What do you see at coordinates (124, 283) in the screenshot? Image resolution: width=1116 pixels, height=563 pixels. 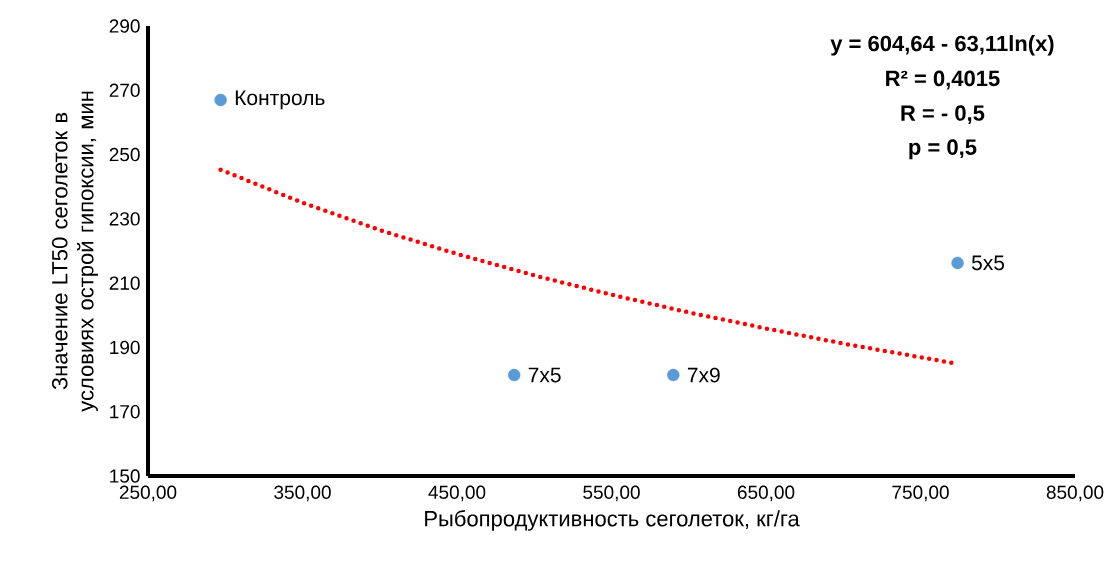 I see `y-tick-label: 210` at bounding box center [124, 283].